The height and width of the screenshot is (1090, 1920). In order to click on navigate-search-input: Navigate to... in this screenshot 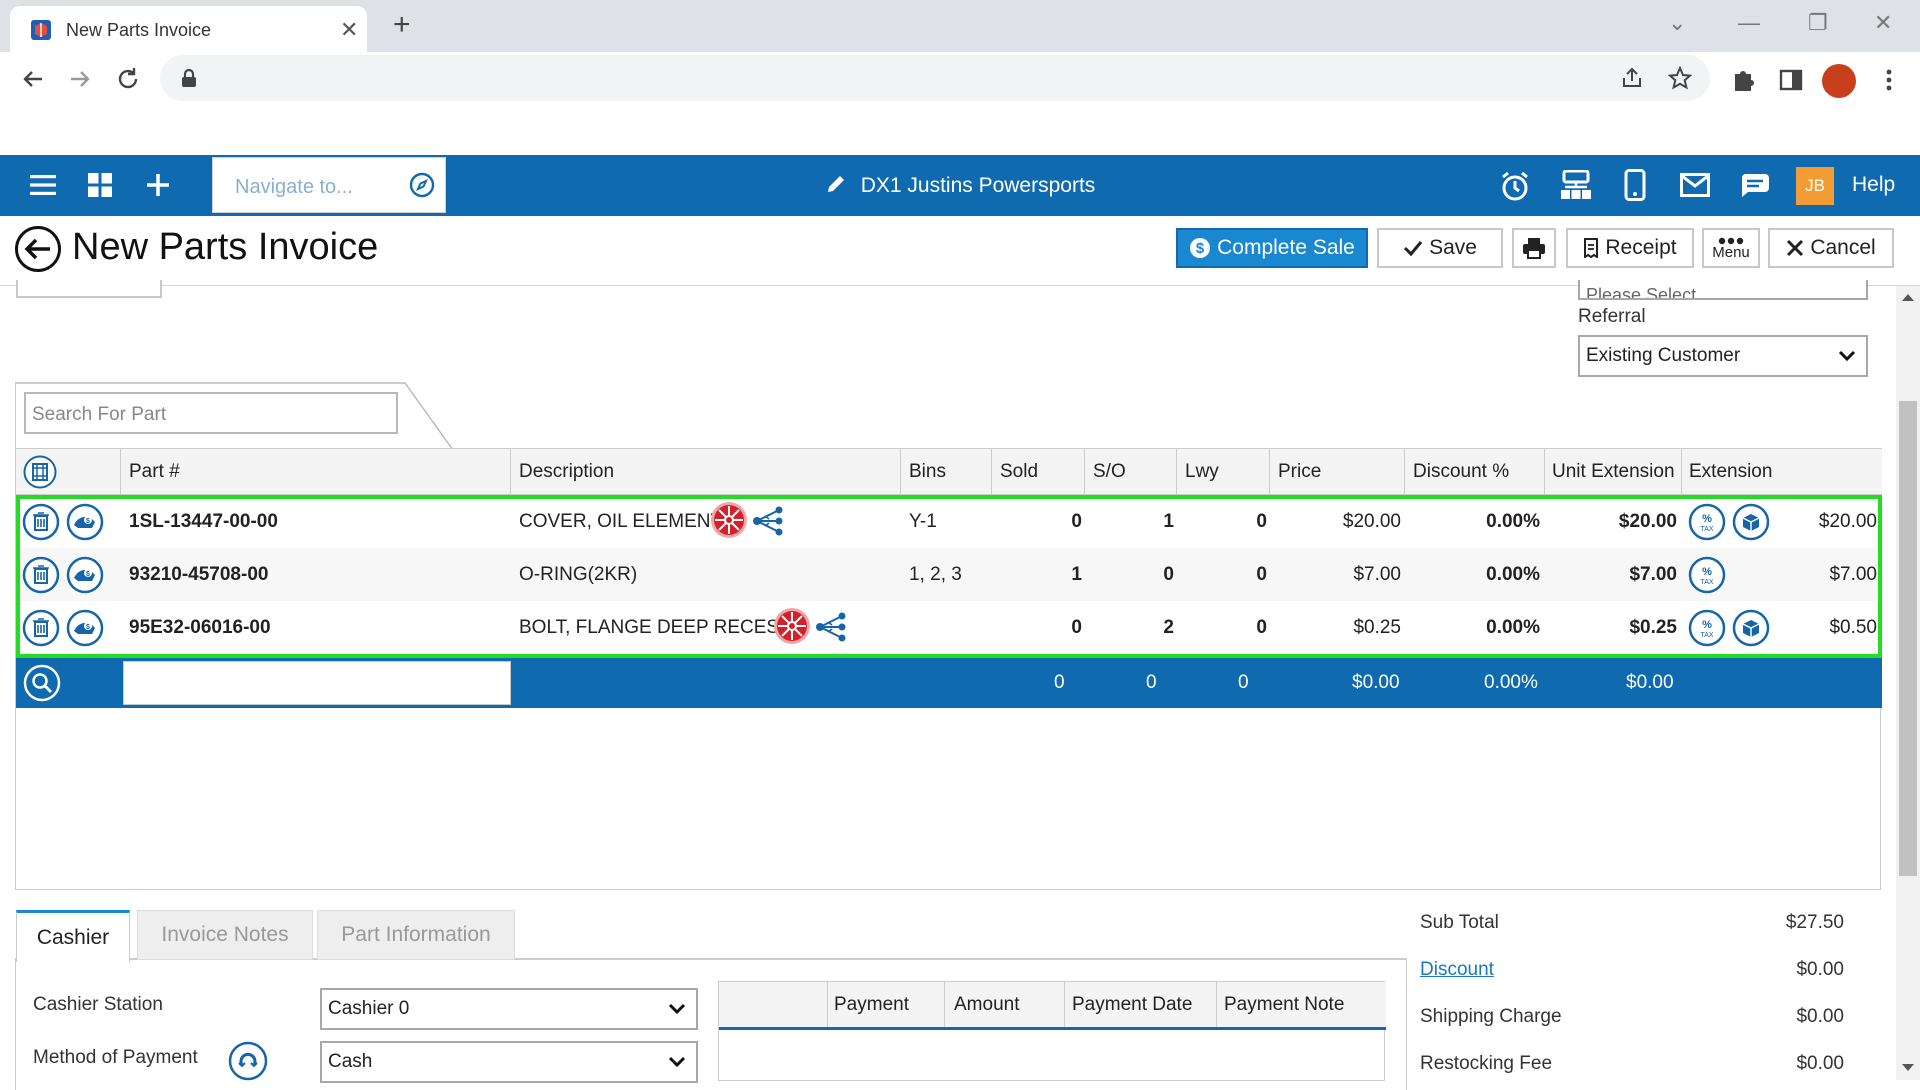, I will do `click(329, 185)`.